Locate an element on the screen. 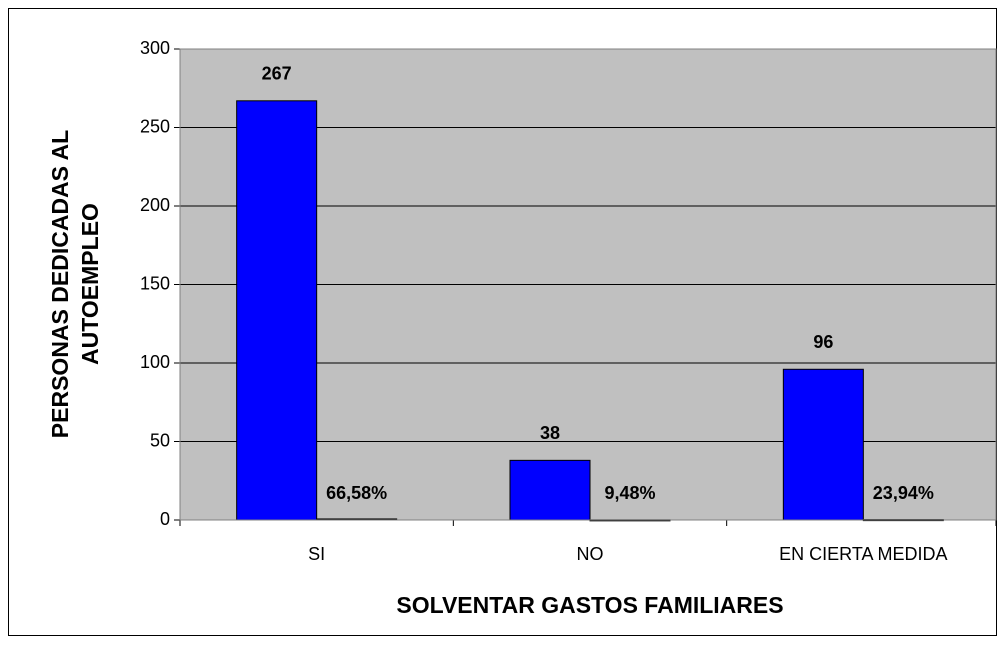 The width and height of the screenshot is (1003, 649). y-tick-label: 200 is located at coordinates (155, 205).